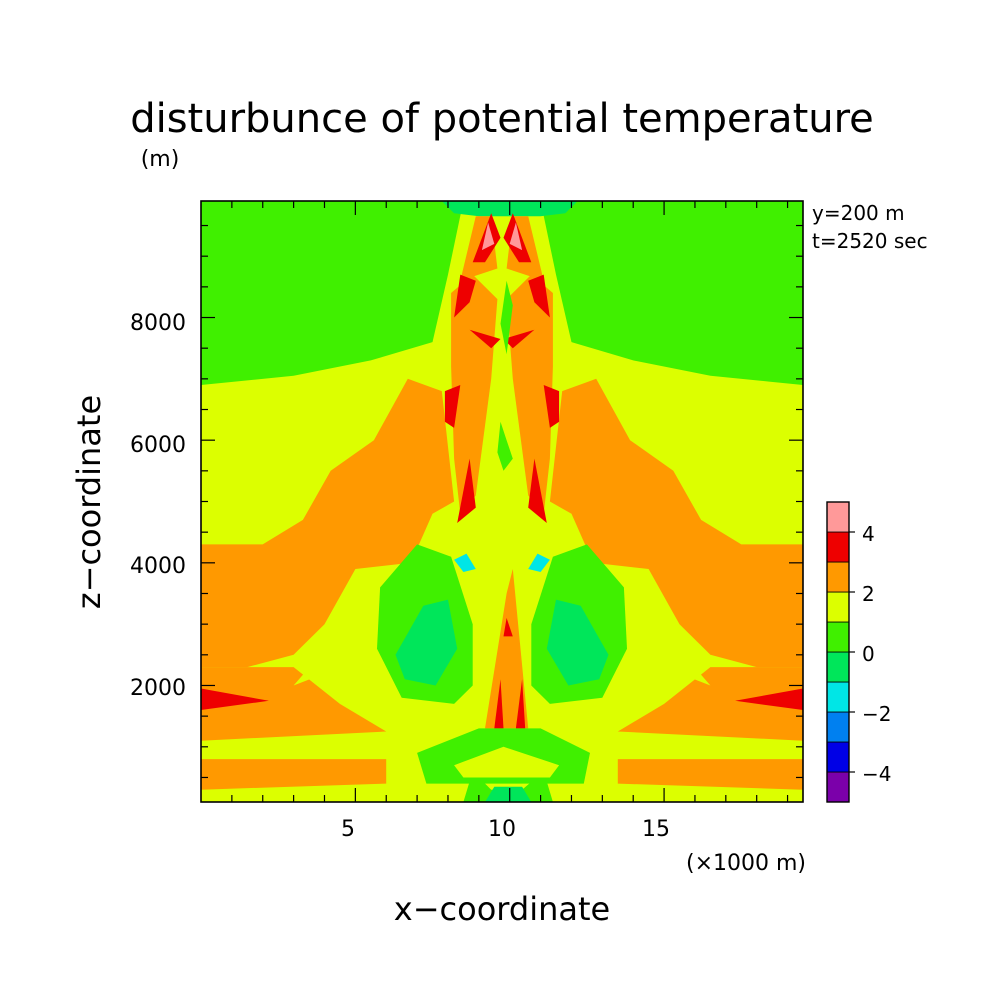  Describe the element at coordinates (870, 241) in the screenshot. I see `annotation-t: t=2520 sec` at that location.